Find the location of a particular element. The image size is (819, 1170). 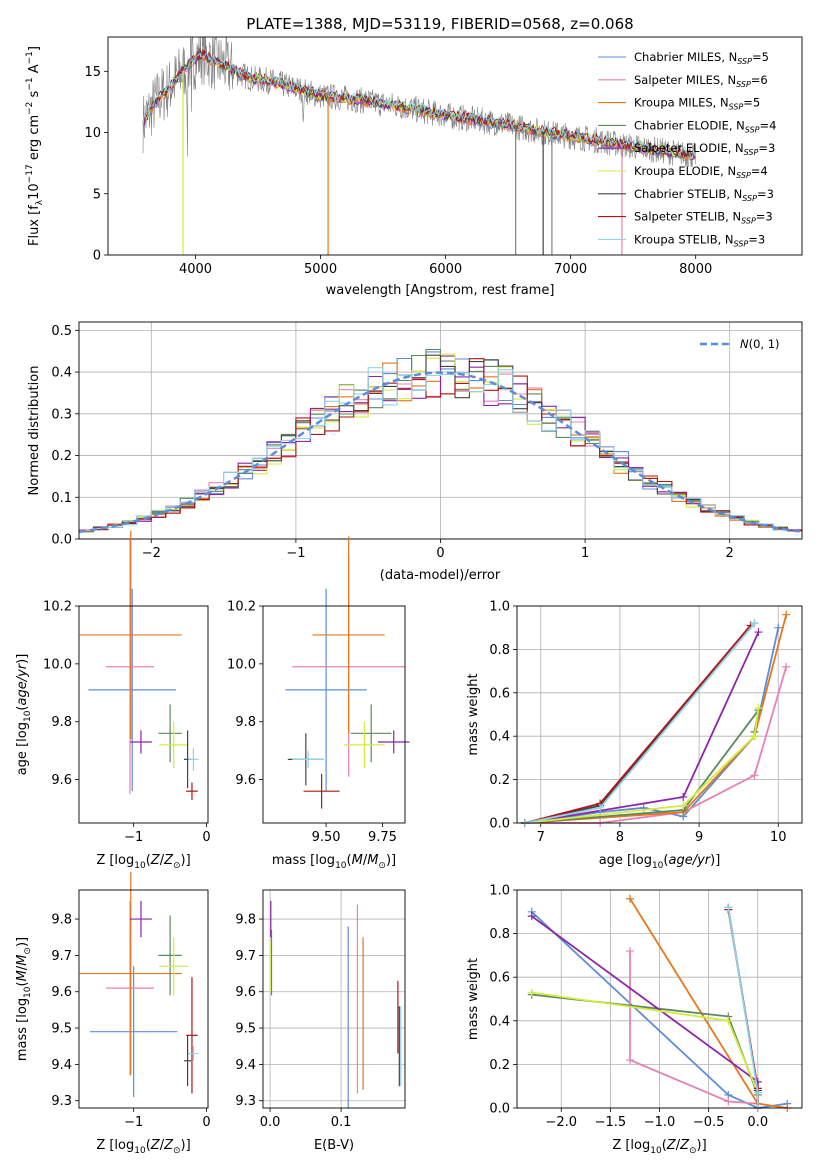

legend-label: Salpeter ELODIE, NSSP=3 is located at coordinates (704, 149).